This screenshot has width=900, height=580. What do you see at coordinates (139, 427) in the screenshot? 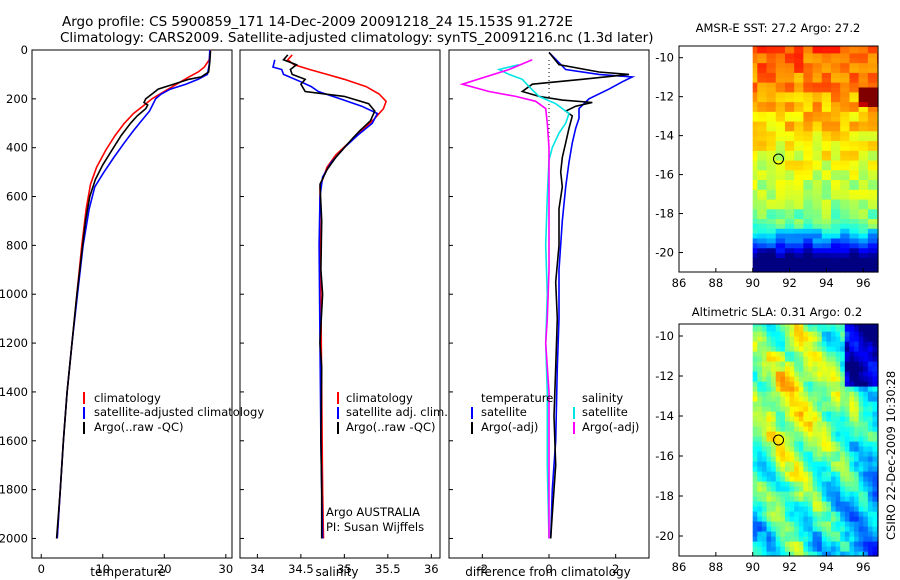
I see `legend-label-argo: Argo(..raw -QC)` at bounding box center [139, 427].